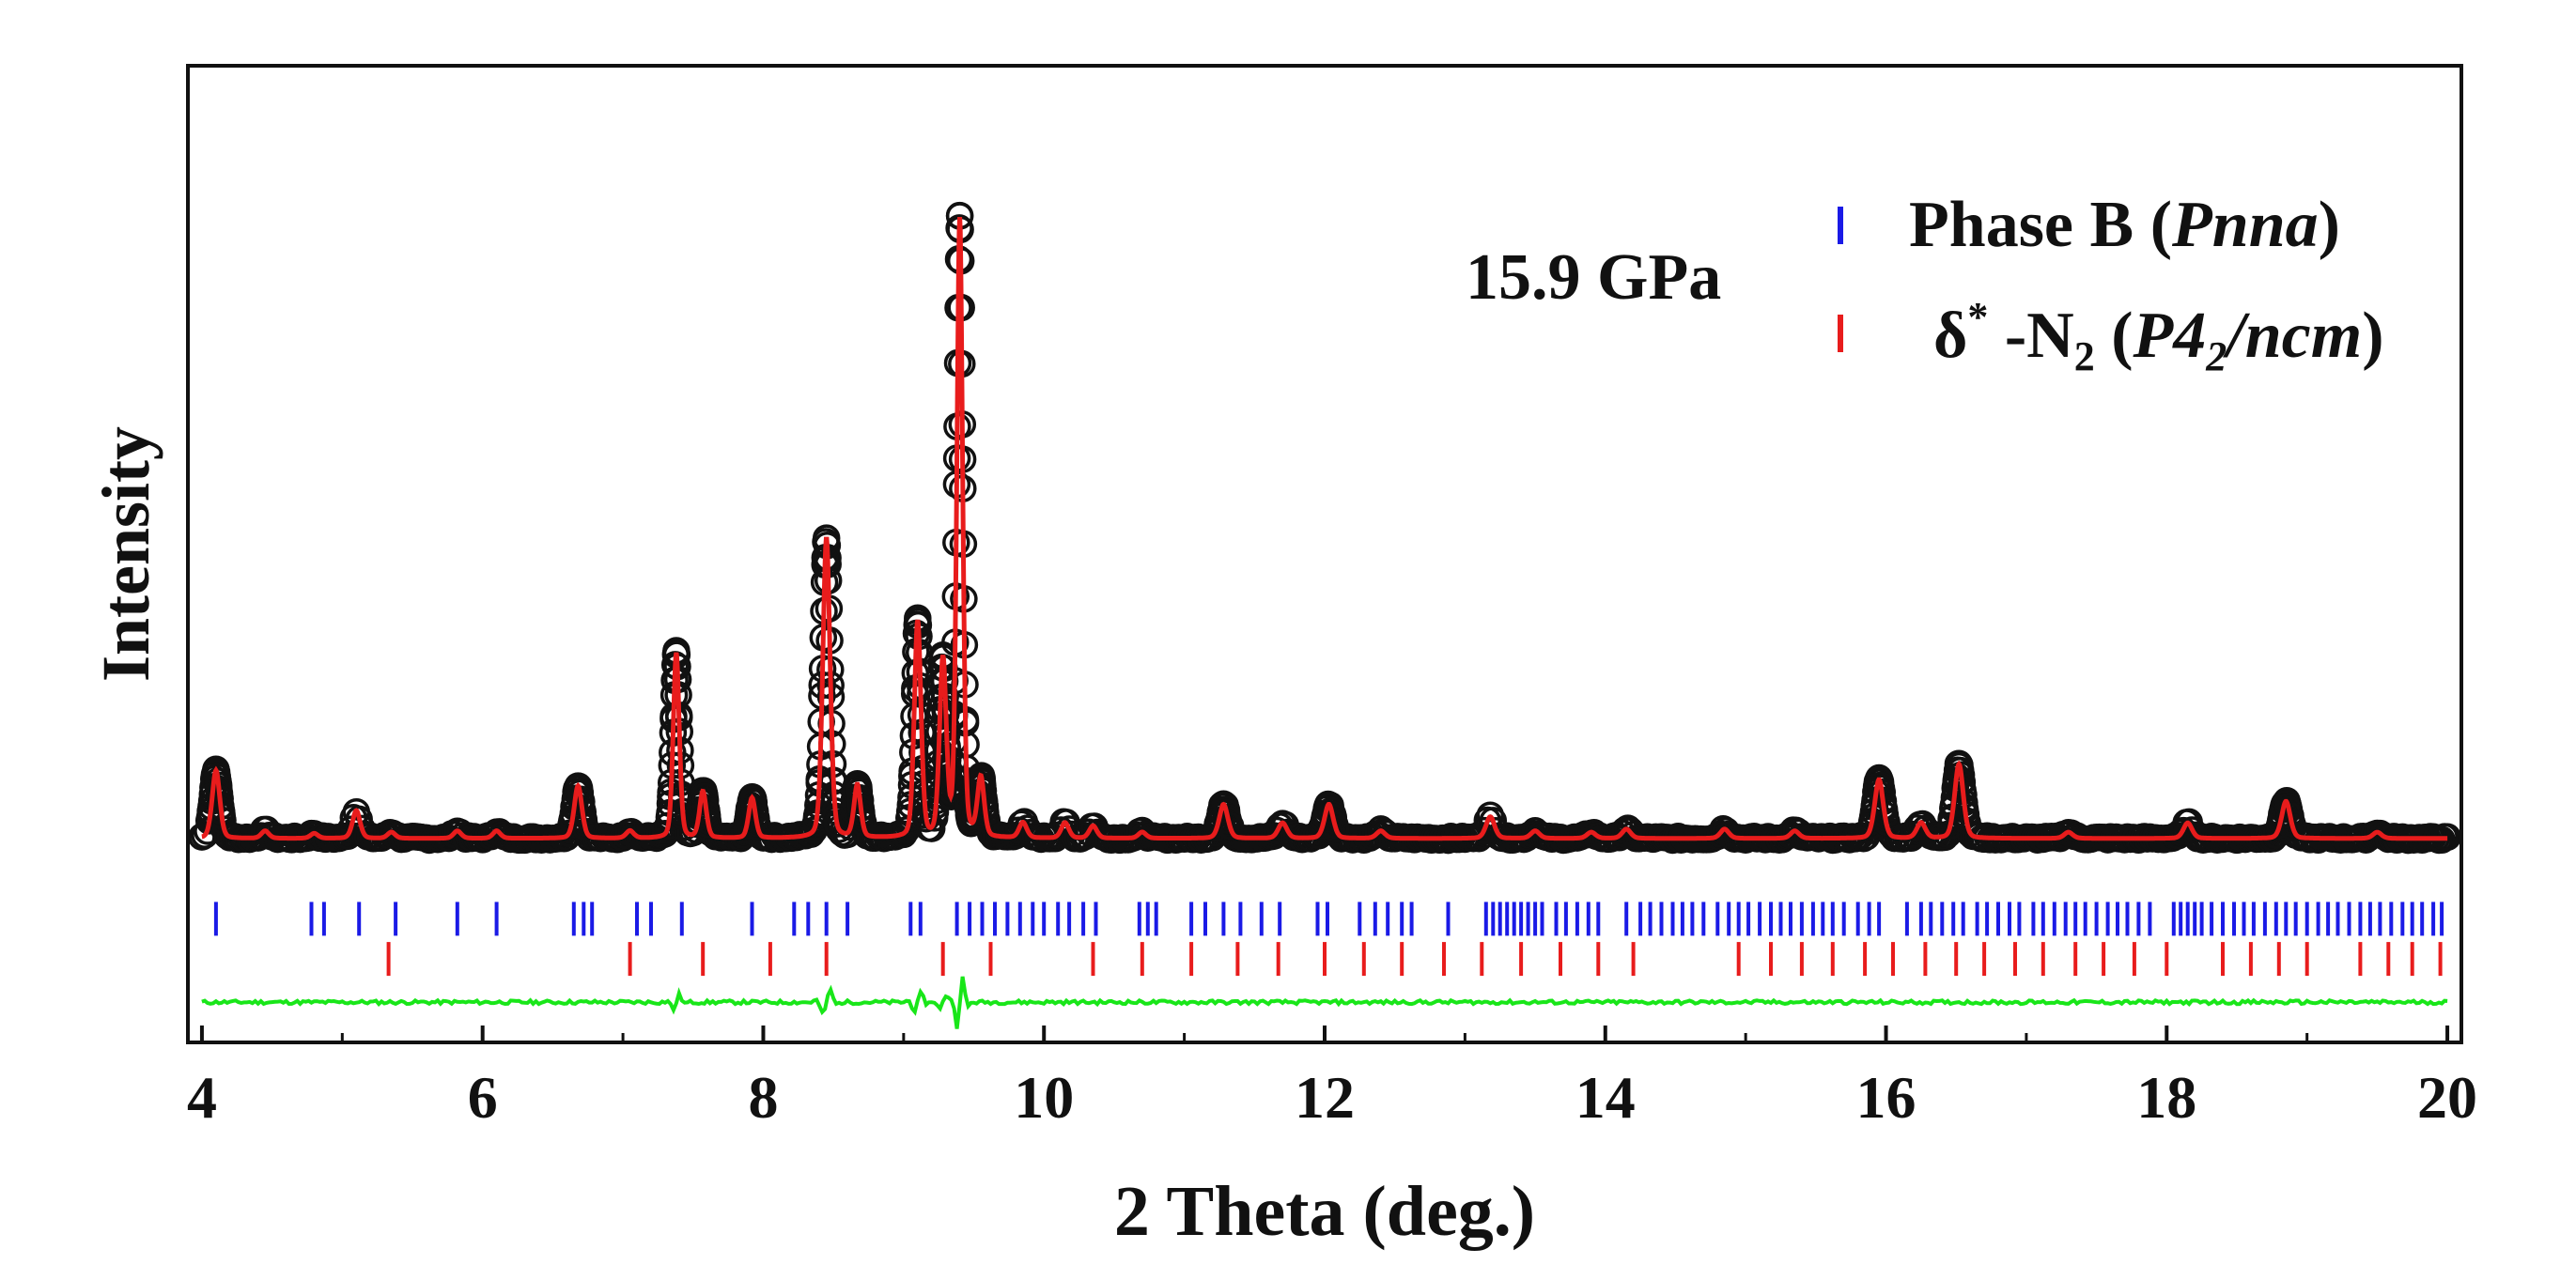 The height and width of the screenshot is (1280, 2576). Describe the element at coordinates (2372, 336) in the screenshot. I see `legend-delta-suffix: )` at that location.